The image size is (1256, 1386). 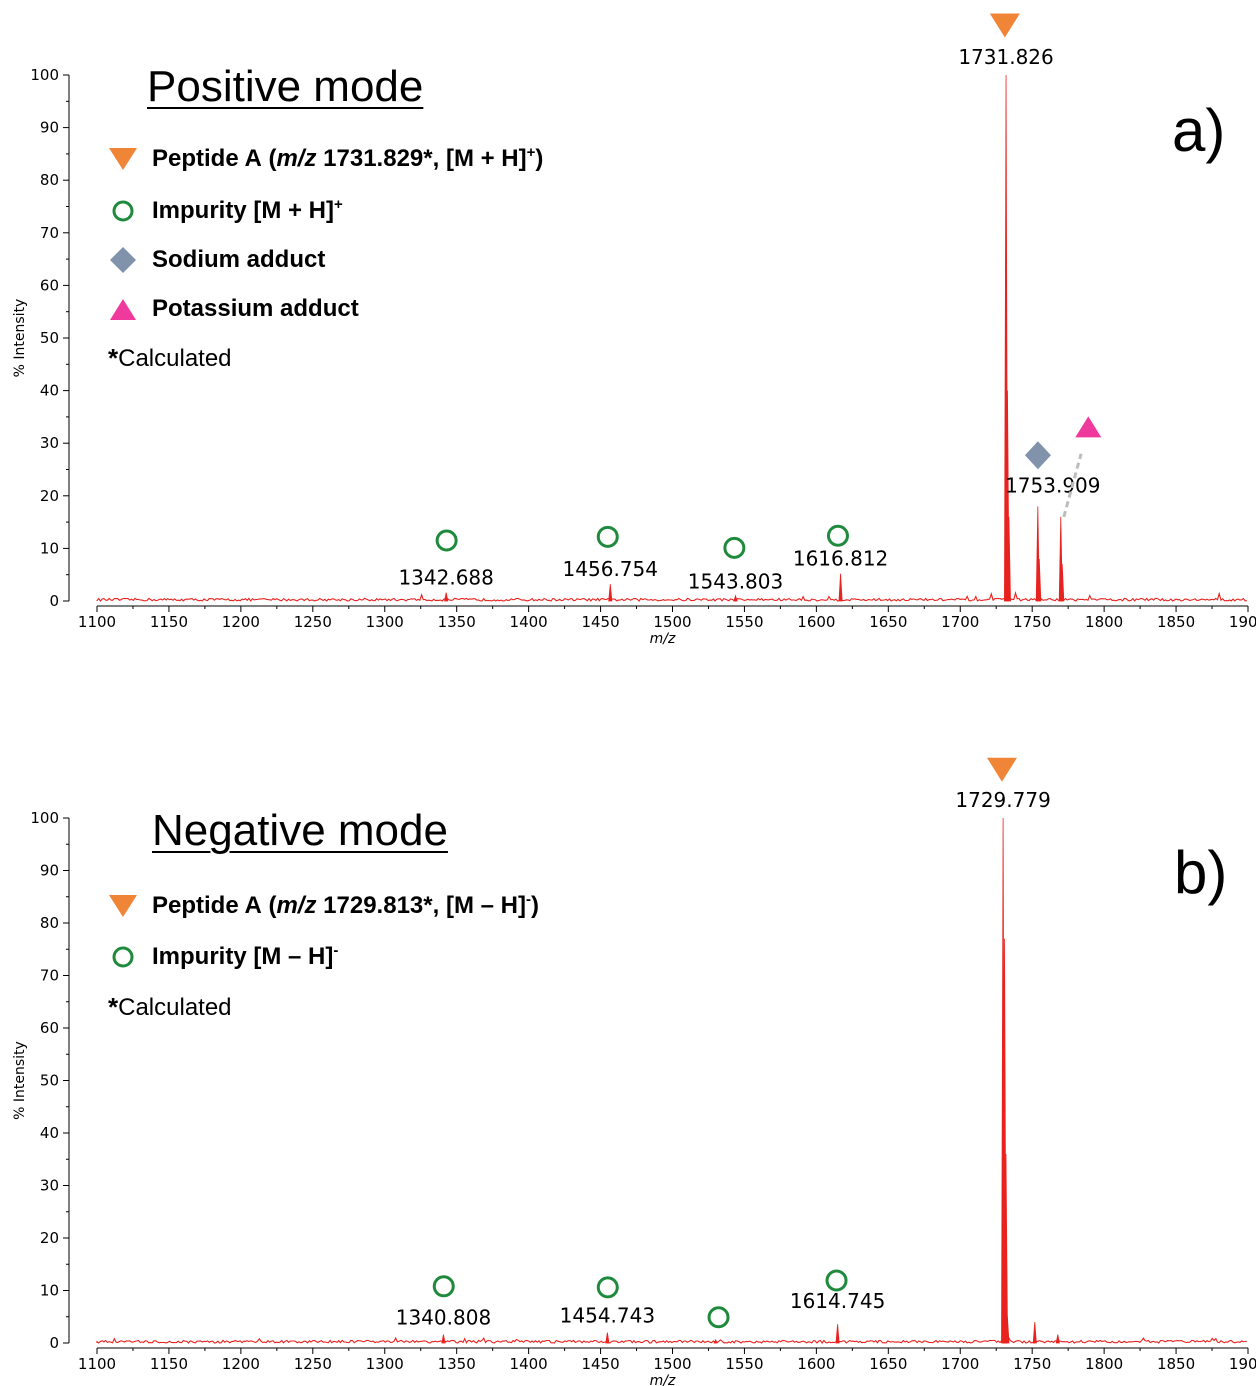 What do you see at coordinates (49, 391) in the screenshot?
I see `y-tick-label: 40` at bounding box center [49, 391].